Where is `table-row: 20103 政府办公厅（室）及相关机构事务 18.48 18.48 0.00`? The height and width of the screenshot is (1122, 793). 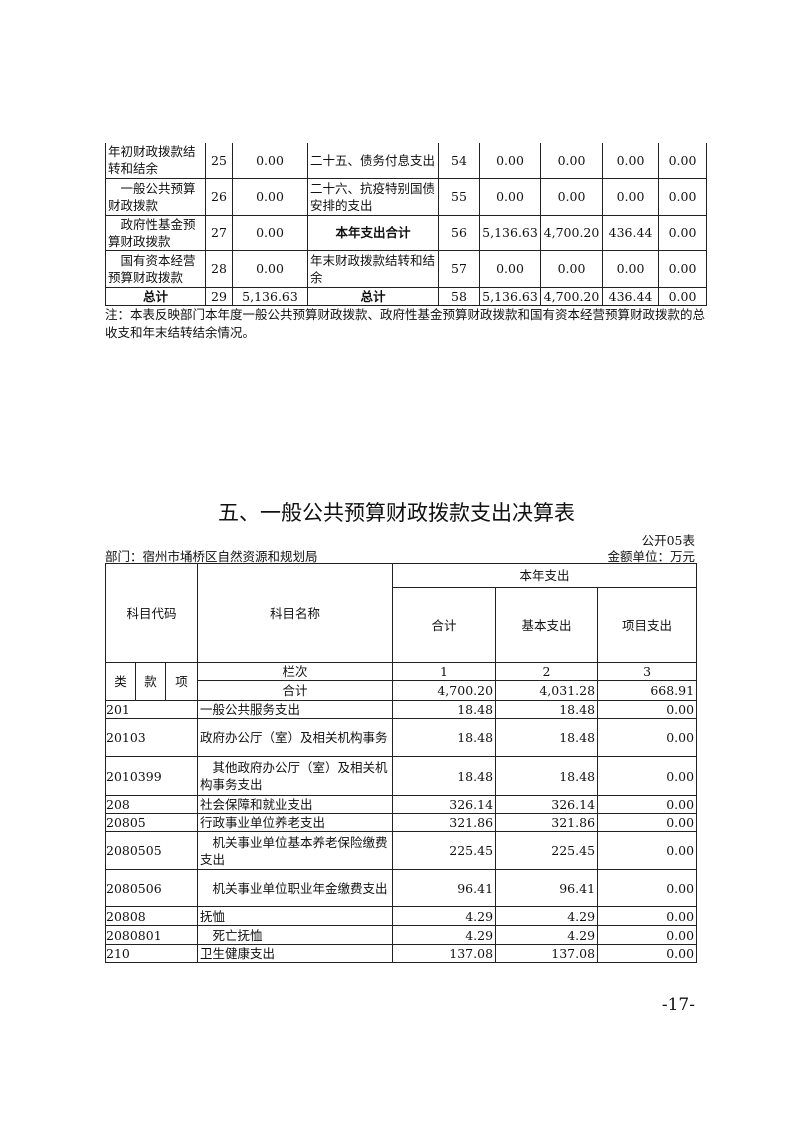 table-row: 20103 政府办公厅（室）及相关机构事务 18.48 18.48 0.00 is located at coordinates (401, 737).